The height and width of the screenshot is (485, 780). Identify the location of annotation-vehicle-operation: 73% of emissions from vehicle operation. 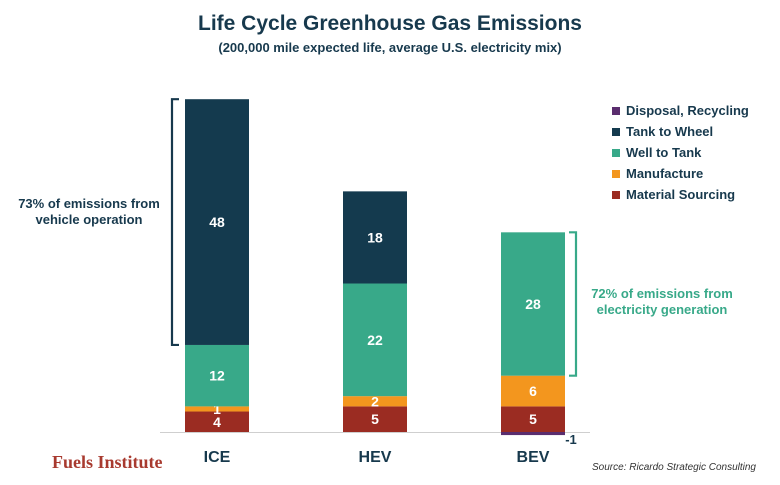
(89, 211).